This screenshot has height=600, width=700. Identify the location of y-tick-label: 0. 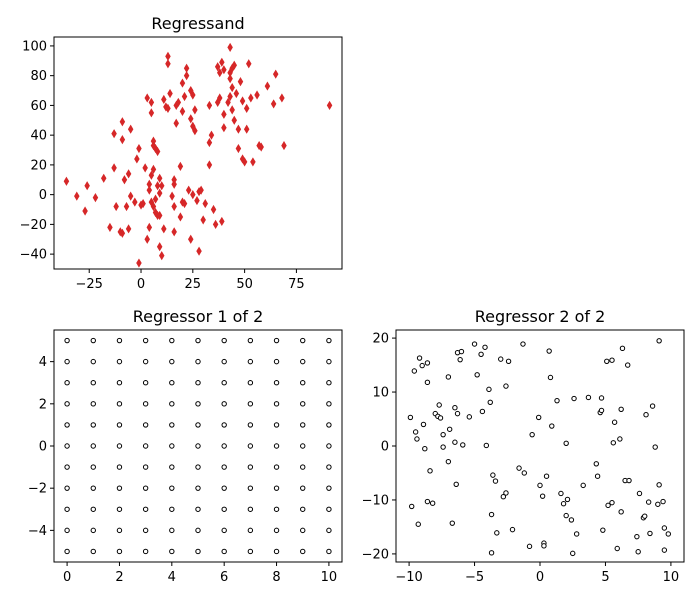
(385, 447).